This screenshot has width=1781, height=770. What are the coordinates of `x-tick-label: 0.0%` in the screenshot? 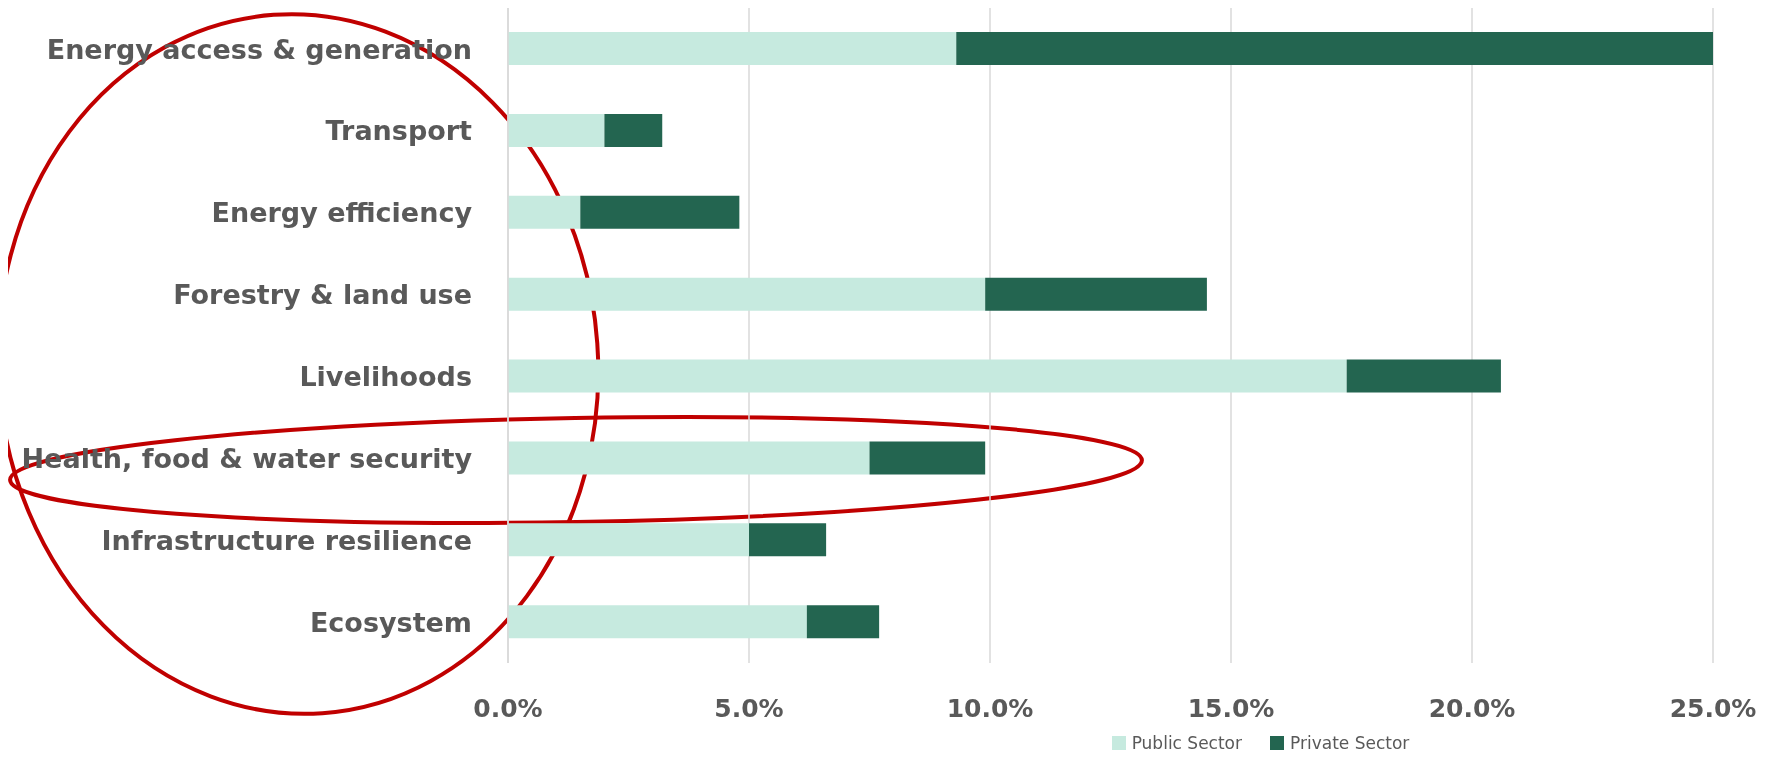 It's located at (508, 708).